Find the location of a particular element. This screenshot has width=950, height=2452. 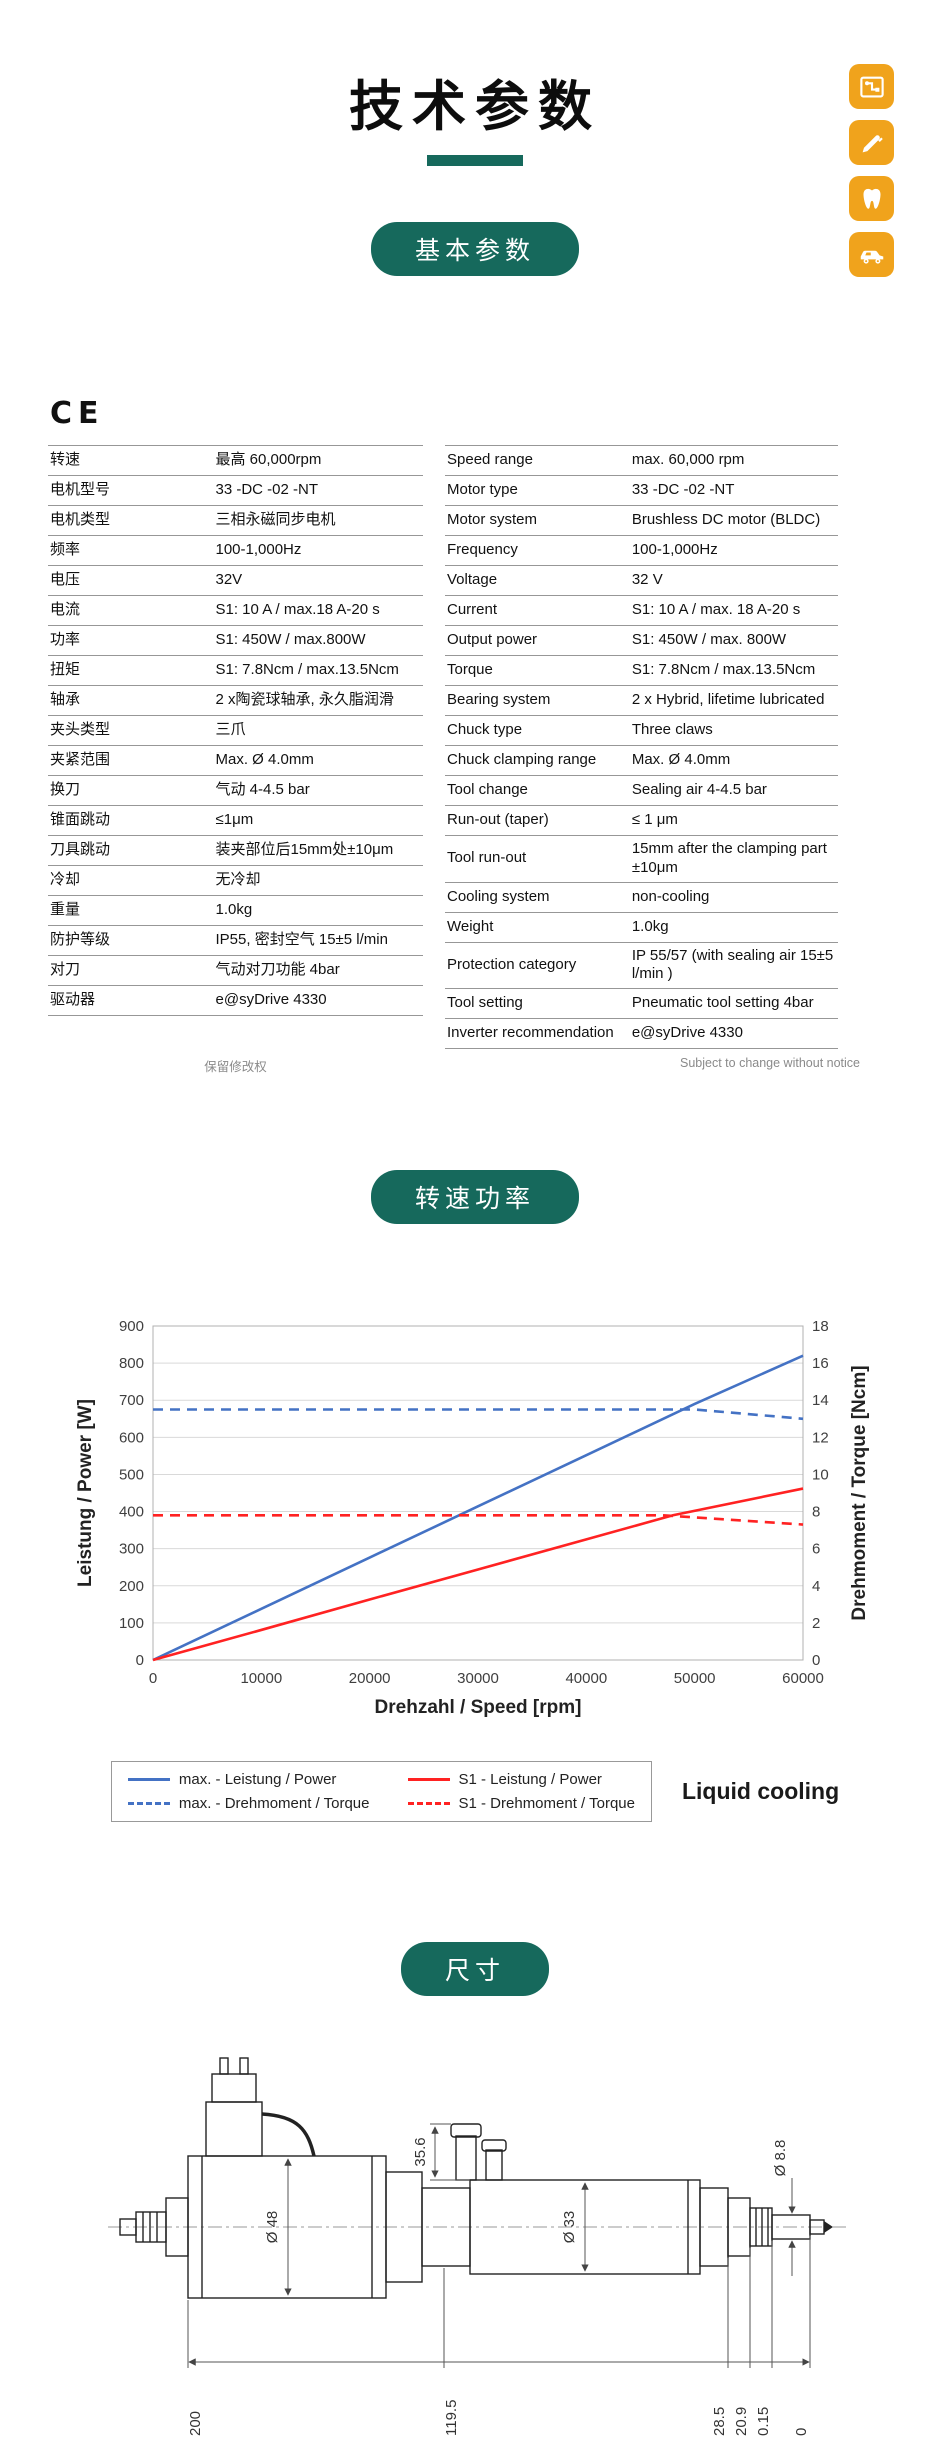

spec-row: Chuck clamping range Max. Ø 4.0mm is located at coordinates (641, 761).